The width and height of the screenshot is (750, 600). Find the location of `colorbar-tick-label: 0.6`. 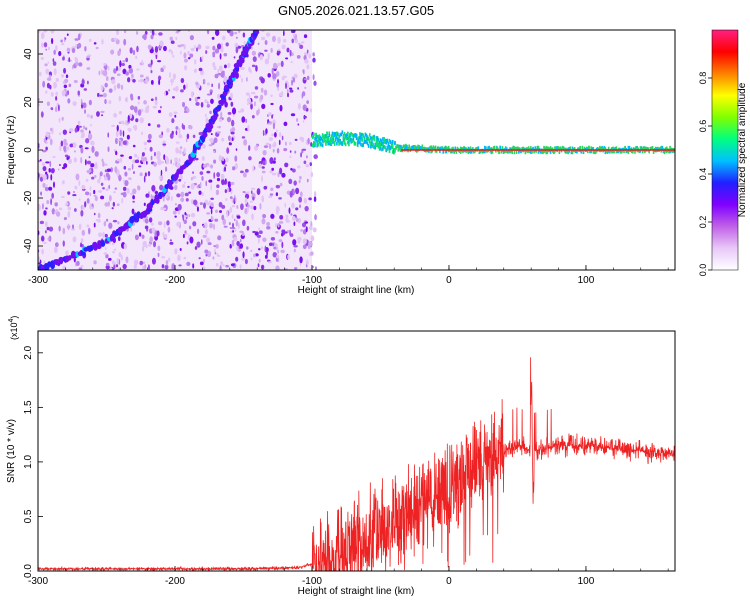

colorbar-tick-label: 0.6 is located at coordinates (703, 126).